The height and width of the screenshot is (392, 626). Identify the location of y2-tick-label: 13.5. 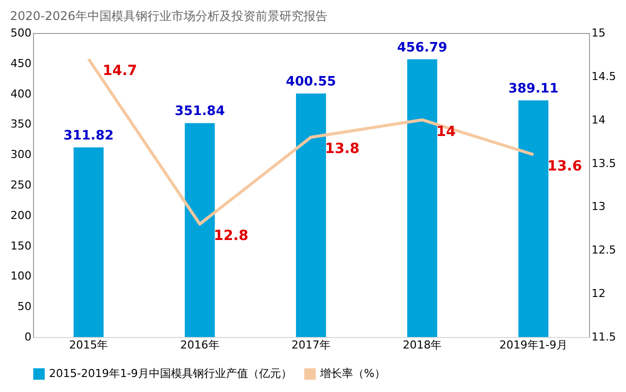
(604, 163).